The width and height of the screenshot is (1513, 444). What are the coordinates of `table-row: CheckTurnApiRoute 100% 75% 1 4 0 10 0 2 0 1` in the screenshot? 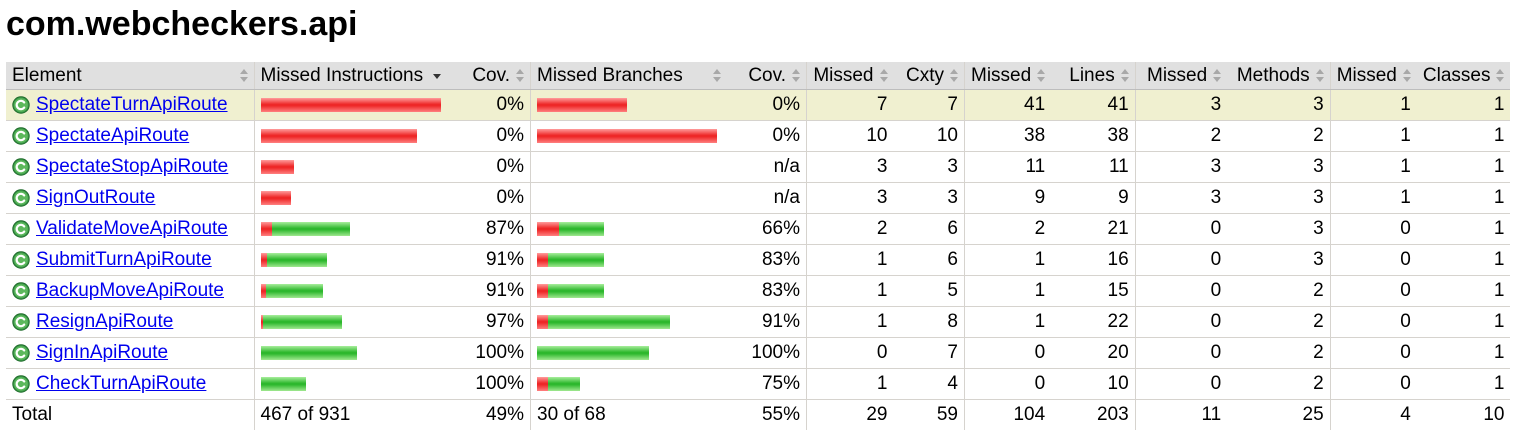 It's located at (758, 384).